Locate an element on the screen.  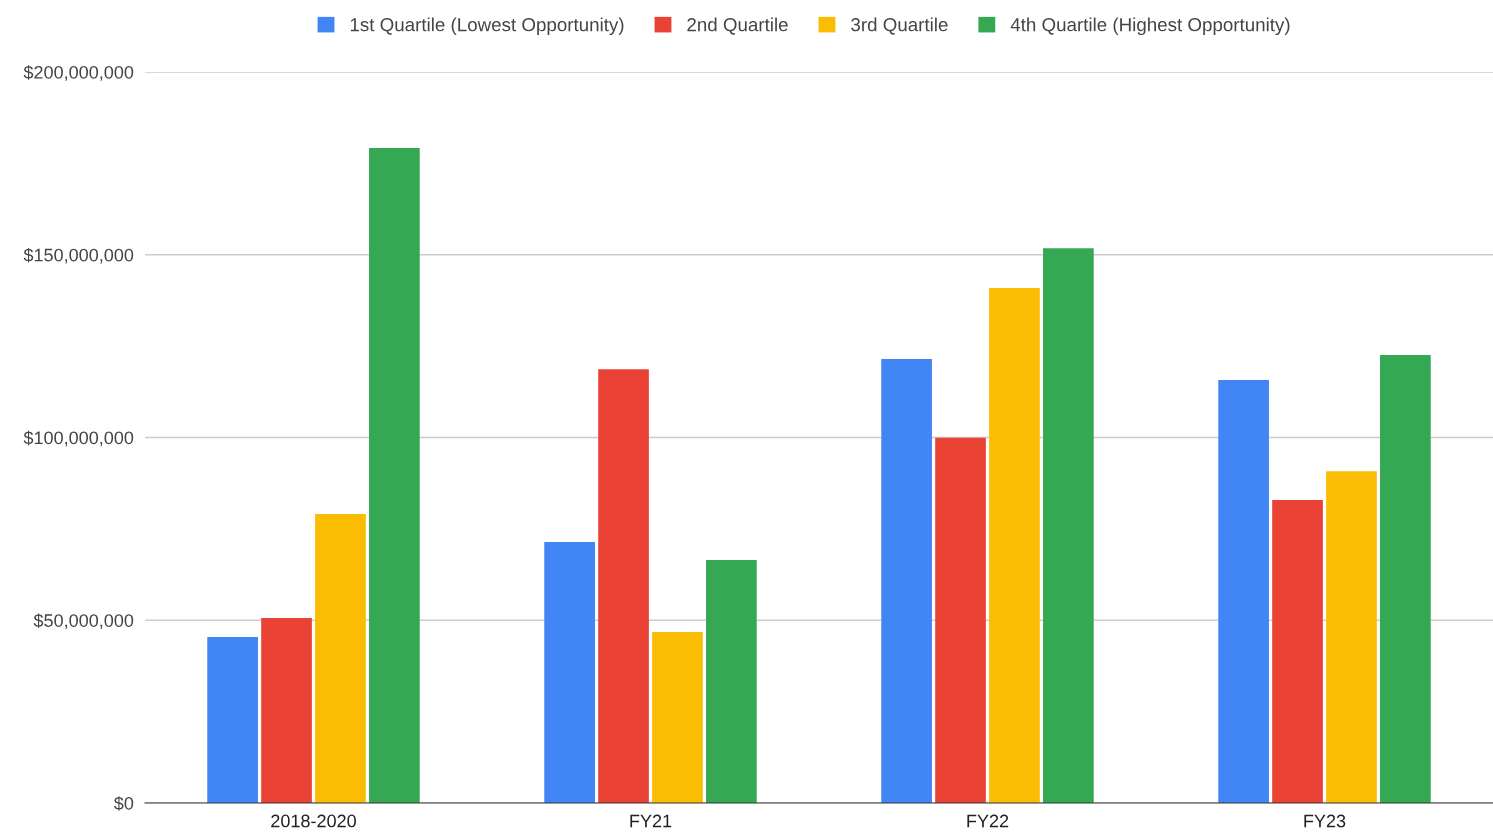
legend-label: 4th Quartile (Highest Opportunity) is located at coordinates (1150, 26).